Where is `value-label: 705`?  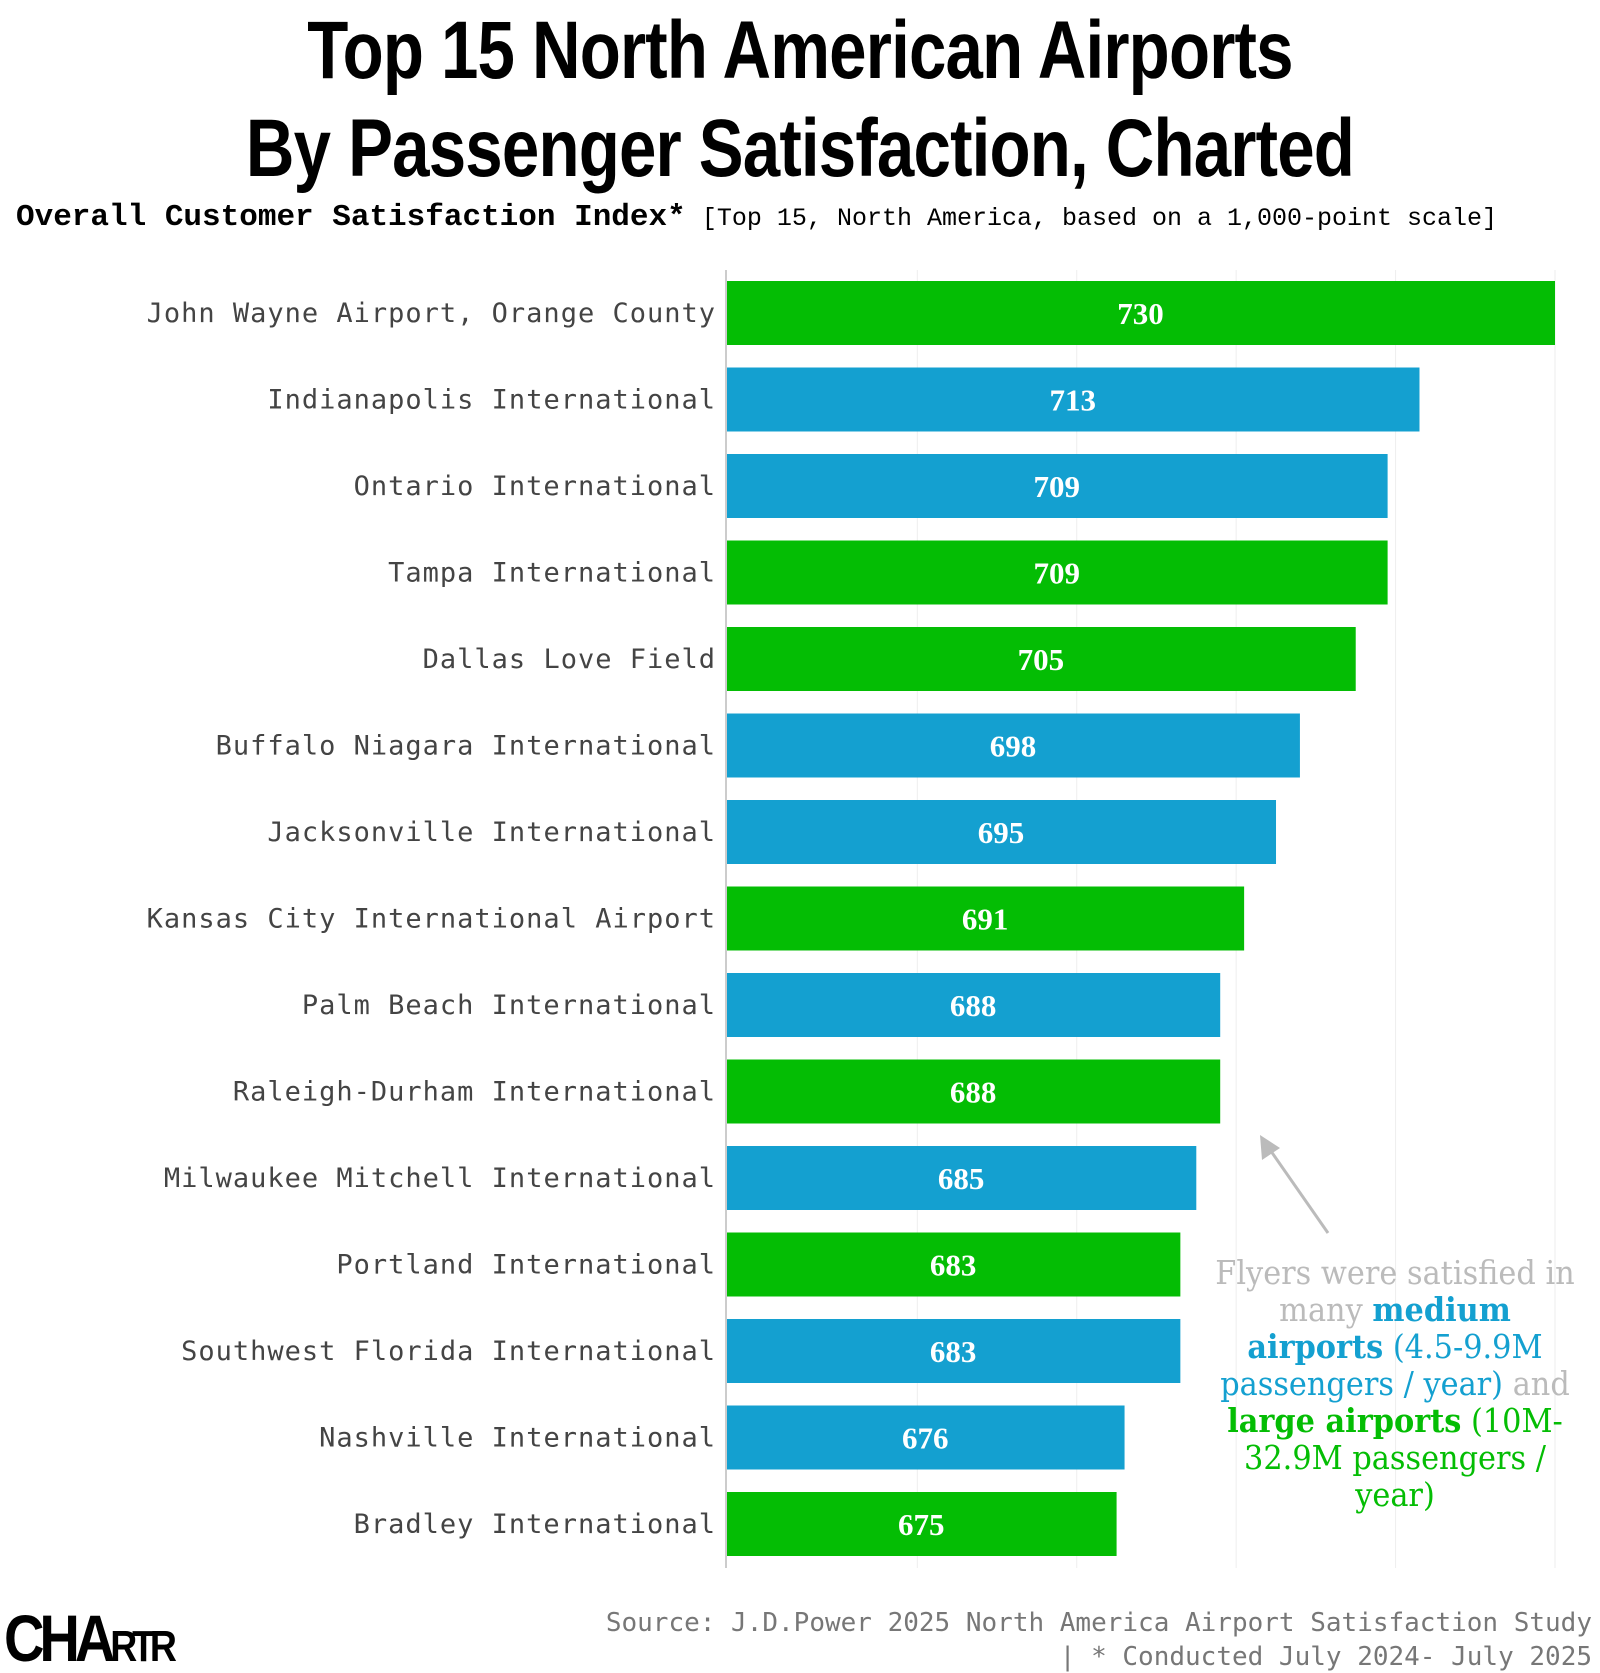
value-label: 705 is located at coordinates (1041, 659).